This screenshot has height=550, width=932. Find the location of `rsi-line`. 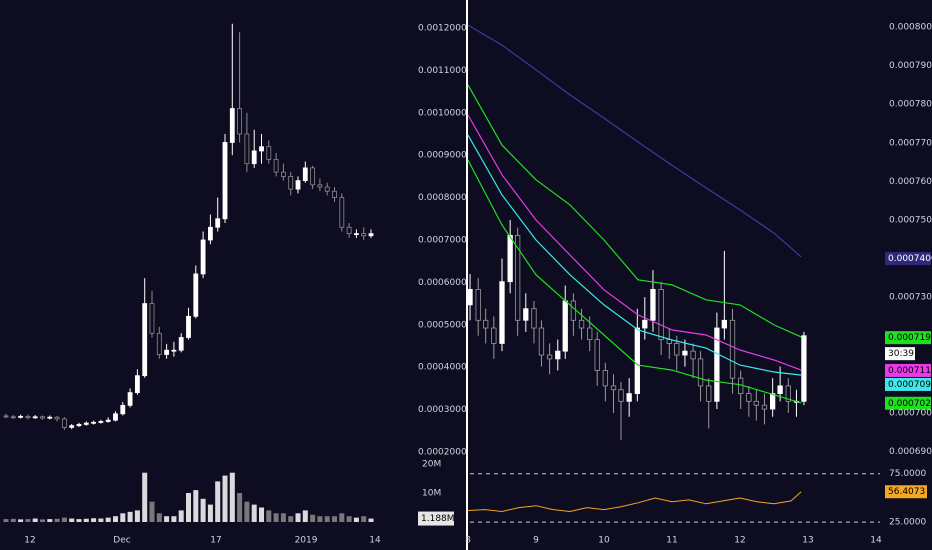

rsi-line is located at coordinates (634, 502).